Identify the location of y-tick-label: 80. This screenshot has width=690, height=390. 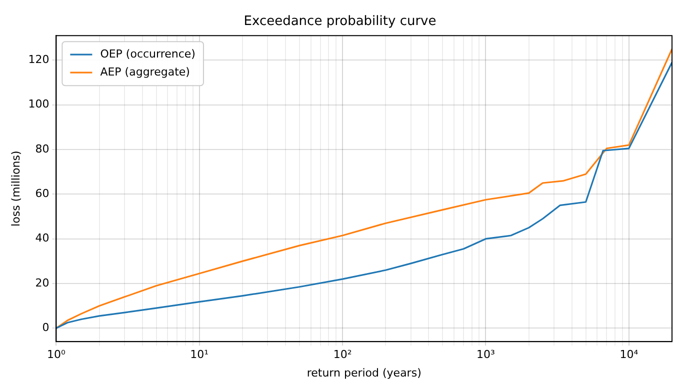
(42, 149).